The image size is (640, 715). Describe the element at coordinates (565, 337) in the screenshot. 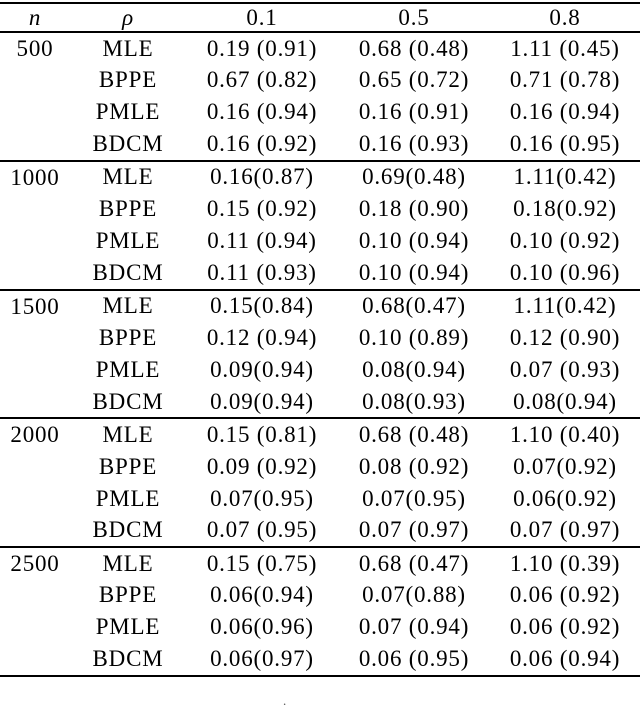

I see `value-cell: 0.12 (0.90)` at that location.